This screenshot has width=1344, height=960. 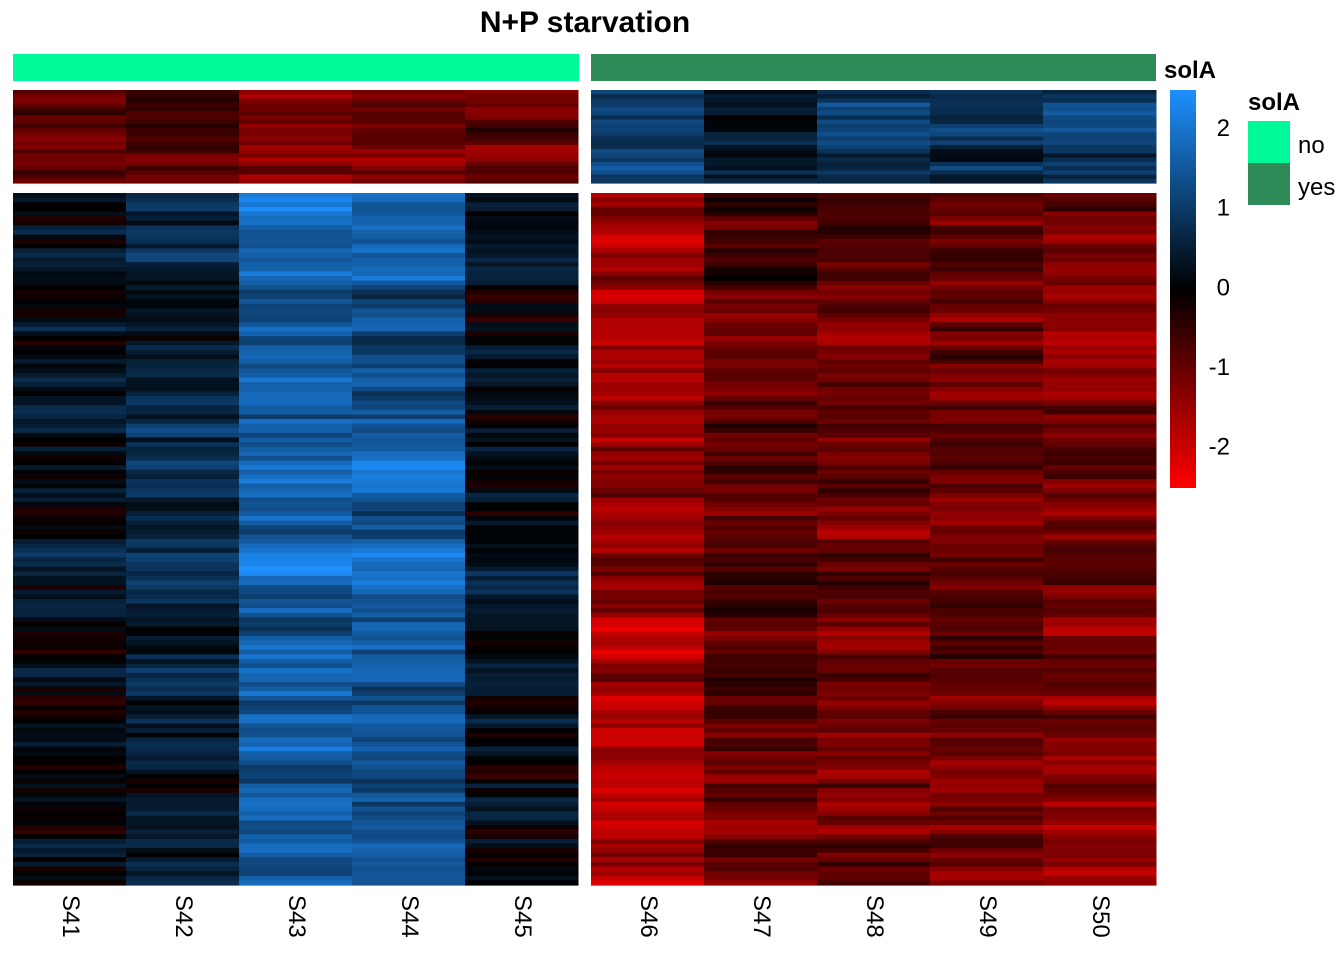 I want to click on color-scale-tick-label: 2, so click(x=1223, y=128).